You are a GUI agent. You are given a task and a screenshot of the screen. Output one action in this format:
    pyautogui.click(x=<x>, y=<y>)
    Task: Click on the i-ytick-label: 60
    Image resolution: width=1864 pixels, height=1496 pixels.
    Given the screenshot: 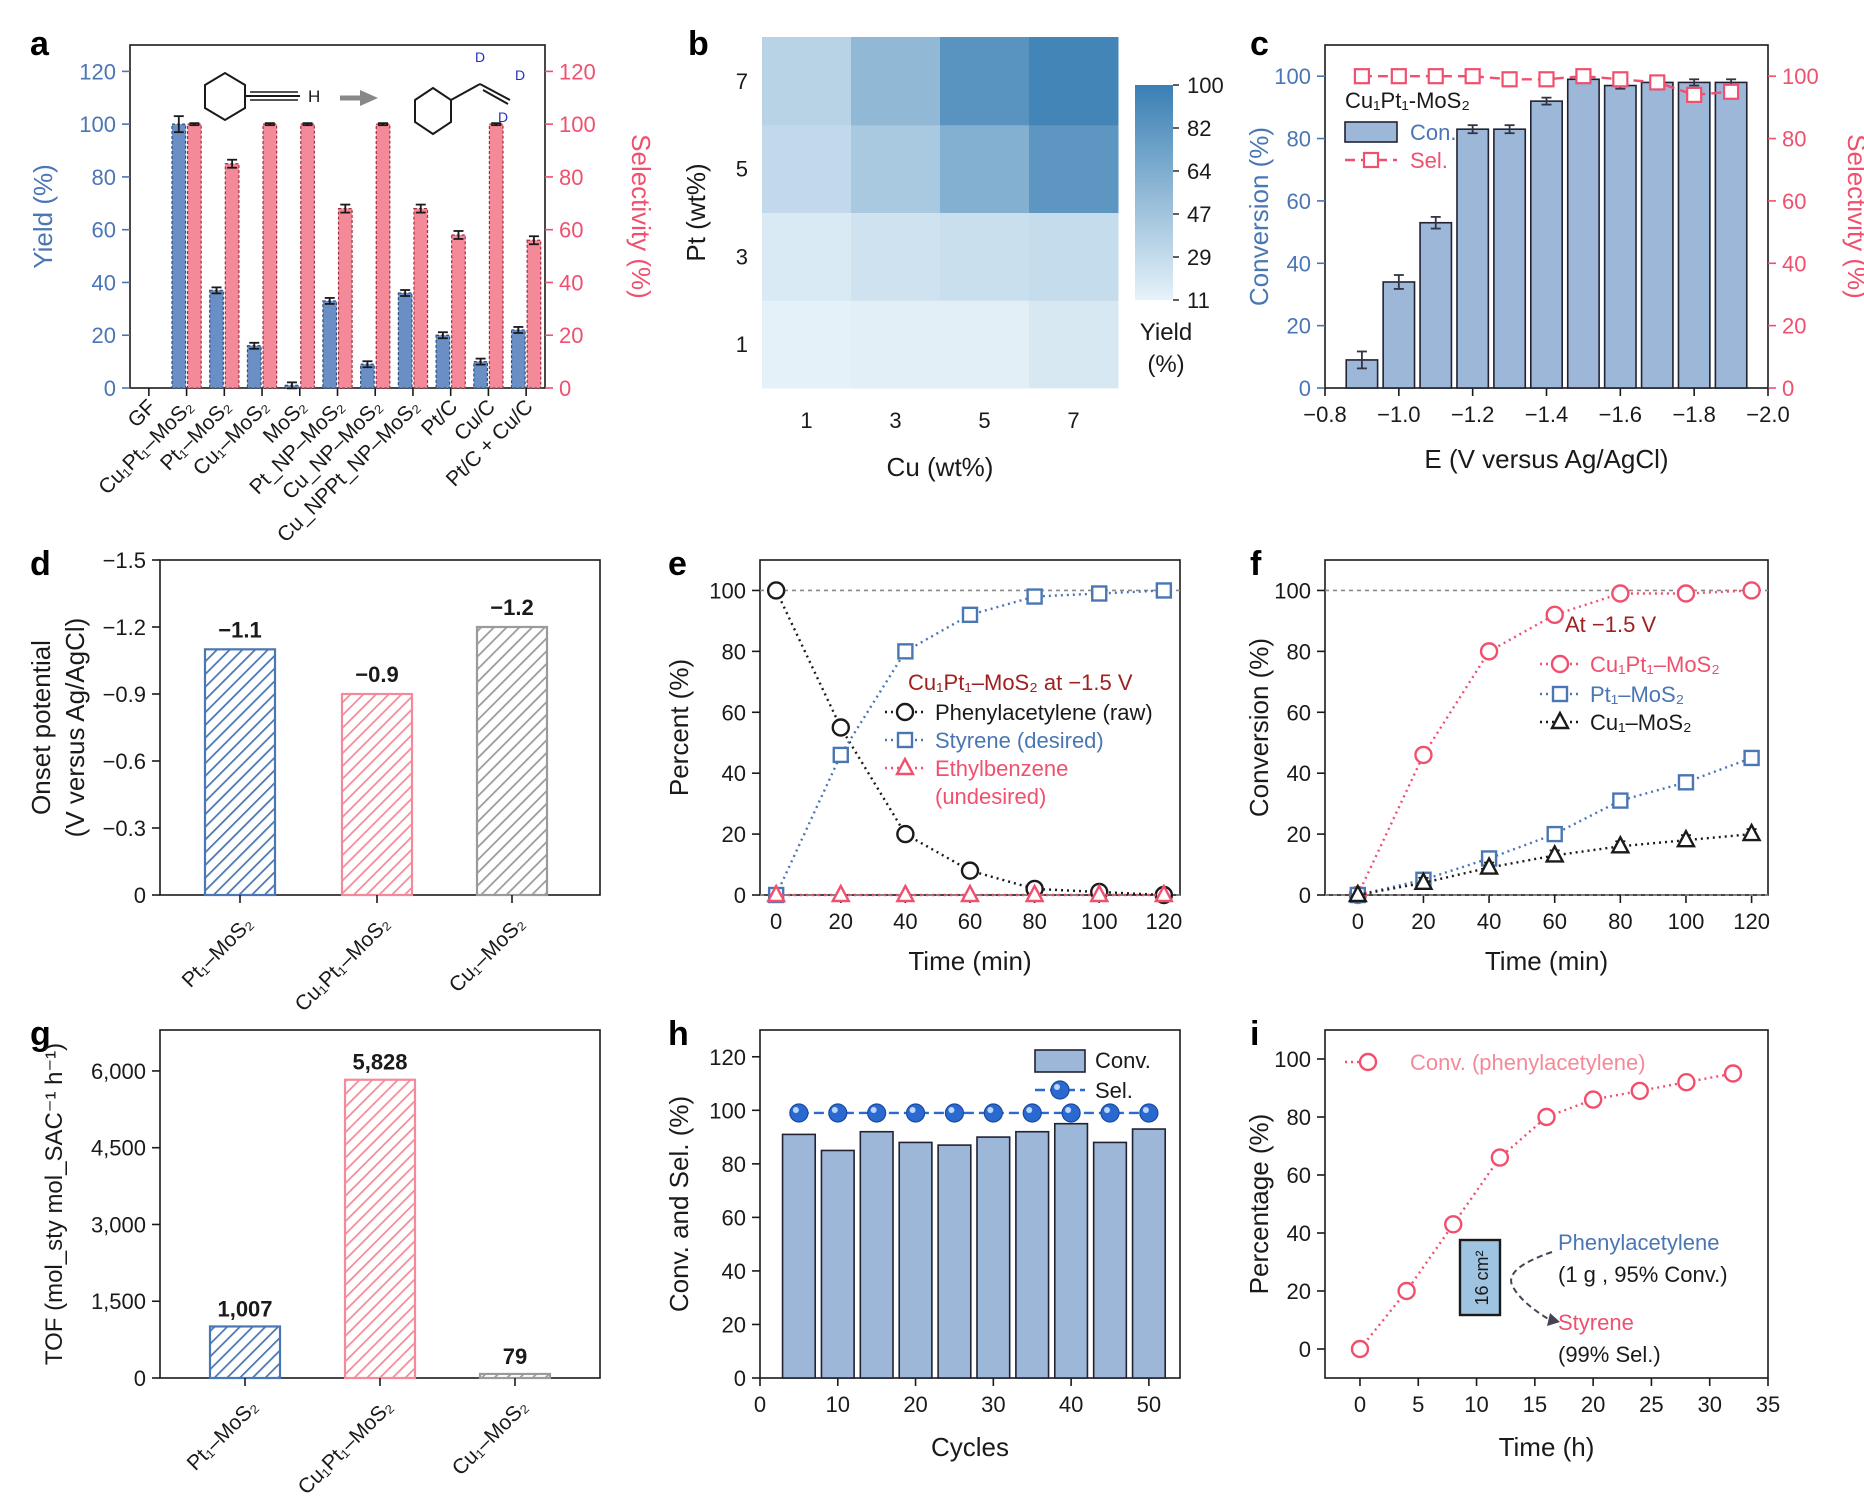 What is the action you would take?
    pyautogui.click(x=1299, y=1175)
    